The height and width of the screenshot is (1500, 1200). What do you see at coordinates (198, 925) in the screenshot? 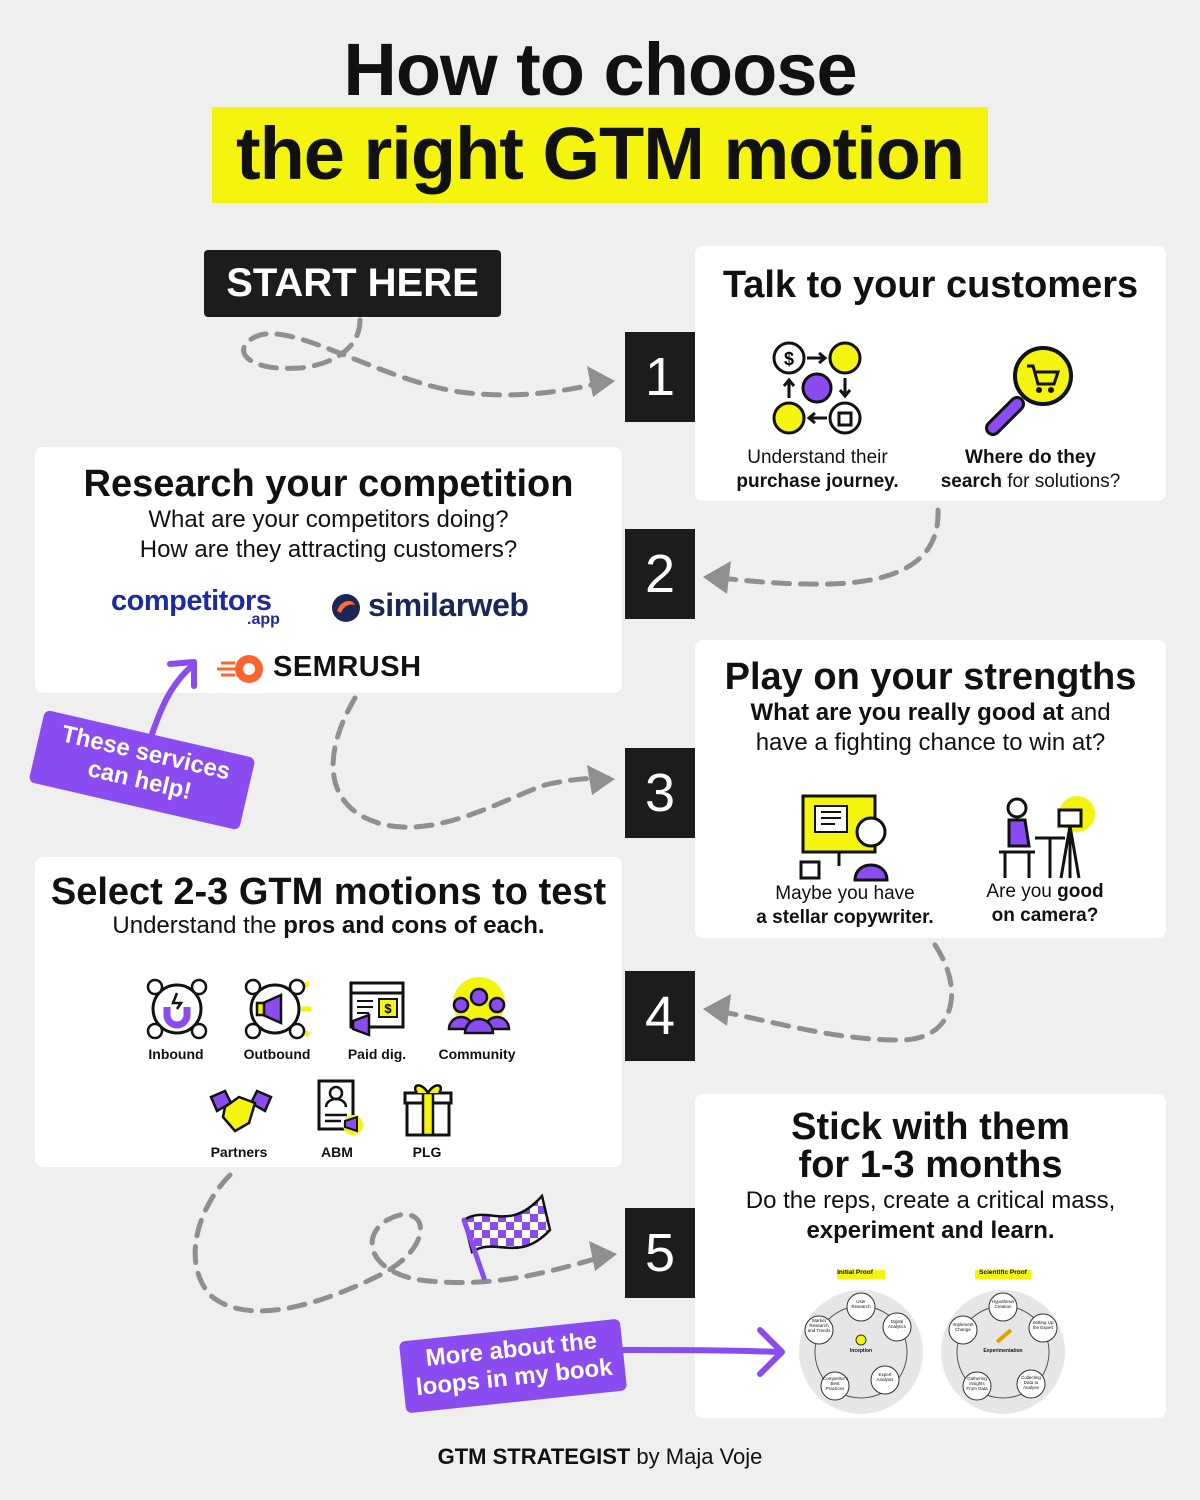
I see `subtitle-plain-part: Understand the` at bounding box center [198, 925].